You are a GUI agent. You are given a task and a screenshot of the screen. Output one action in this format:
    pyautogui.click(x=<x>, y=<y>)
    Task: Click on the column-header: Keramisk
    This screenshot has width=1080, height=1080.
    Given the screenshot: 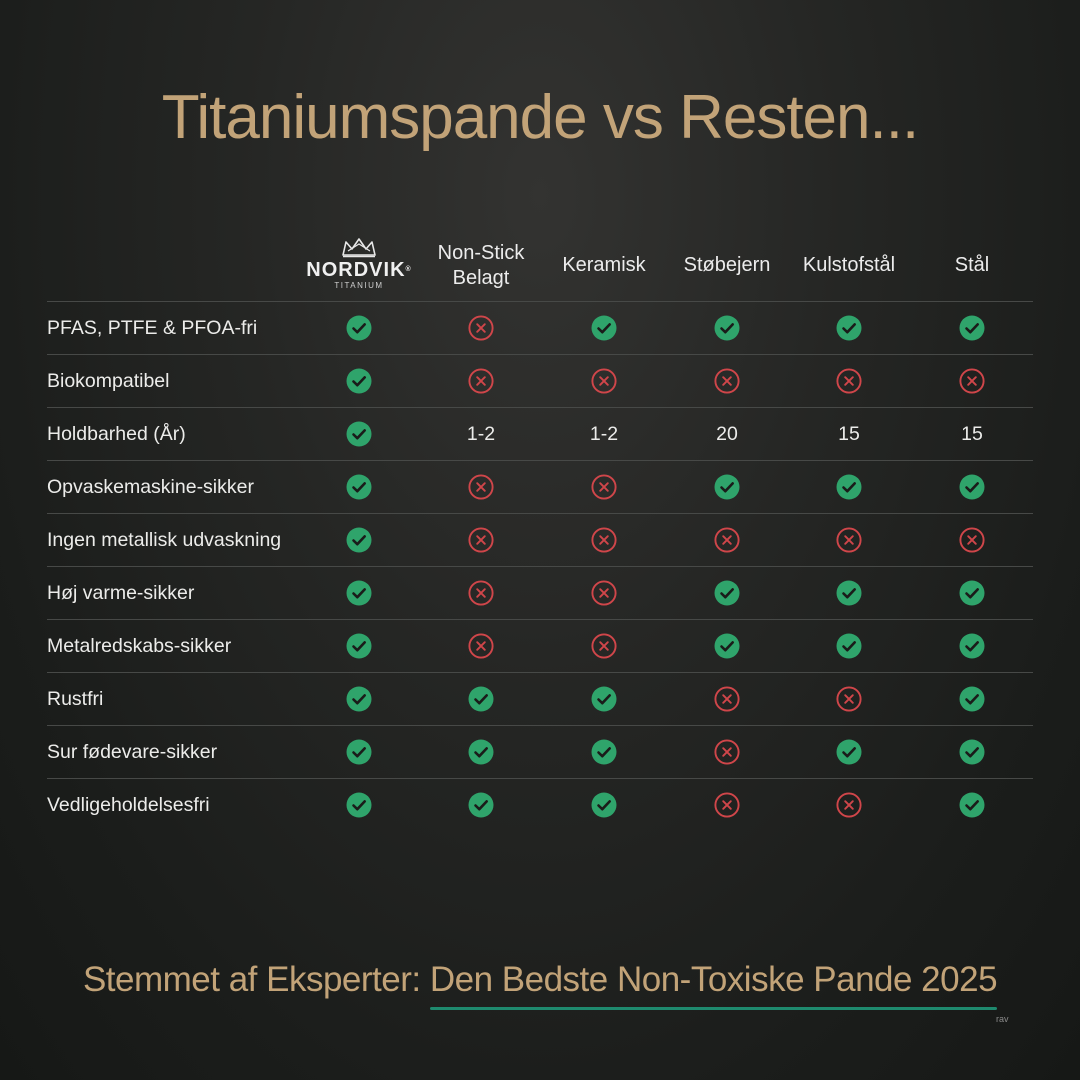 What is the action you would take?
    pyautogui.click(x=604, y=265)
    